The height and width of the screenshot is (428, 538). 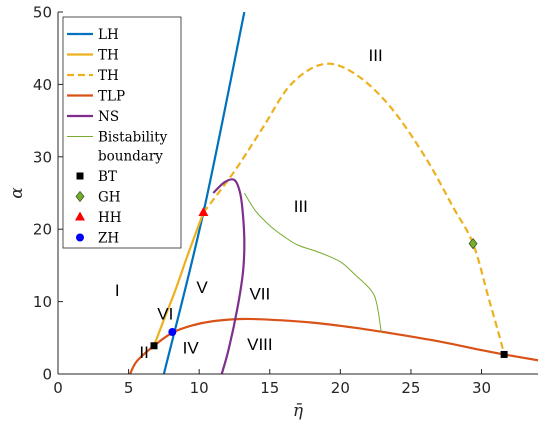 I want to click on x-tick-label-25: 25, so click(x=410, y=388).